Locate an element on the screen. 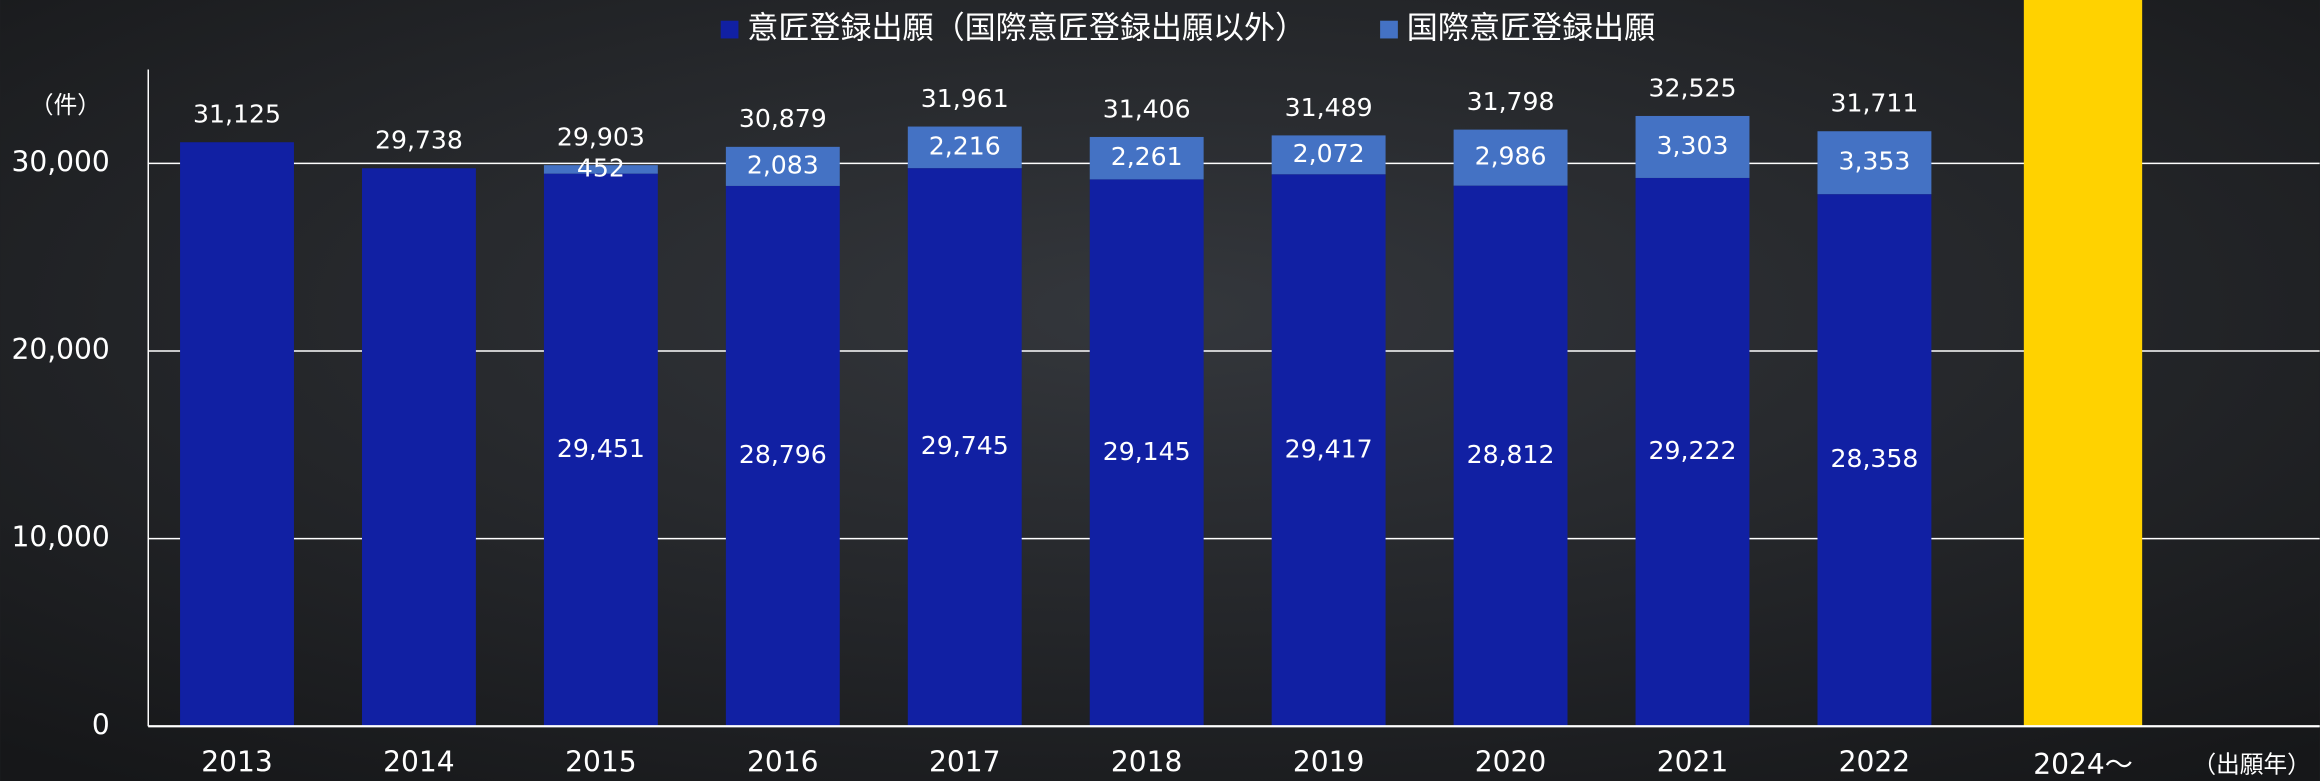 The image size is (2320, 781). x-tick-label: 2016 is located at coordinates (783, 761).